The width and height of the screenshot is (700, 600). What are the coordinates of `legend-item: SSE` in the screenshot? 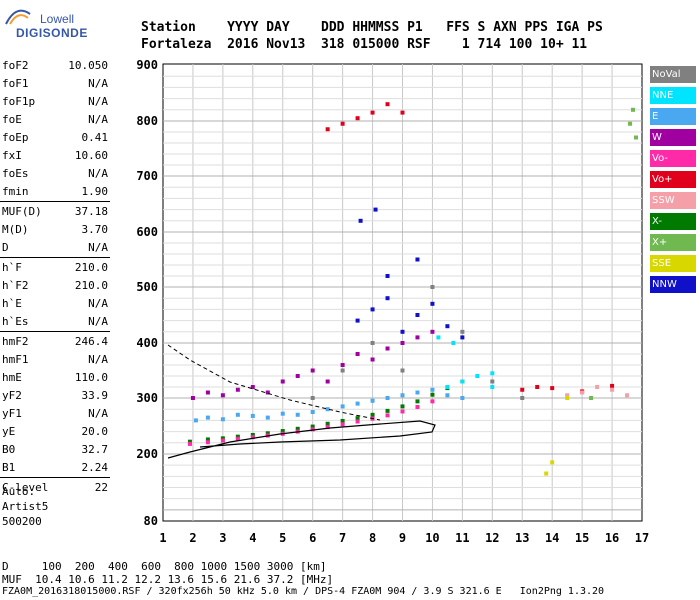 It's located at (673, 263).